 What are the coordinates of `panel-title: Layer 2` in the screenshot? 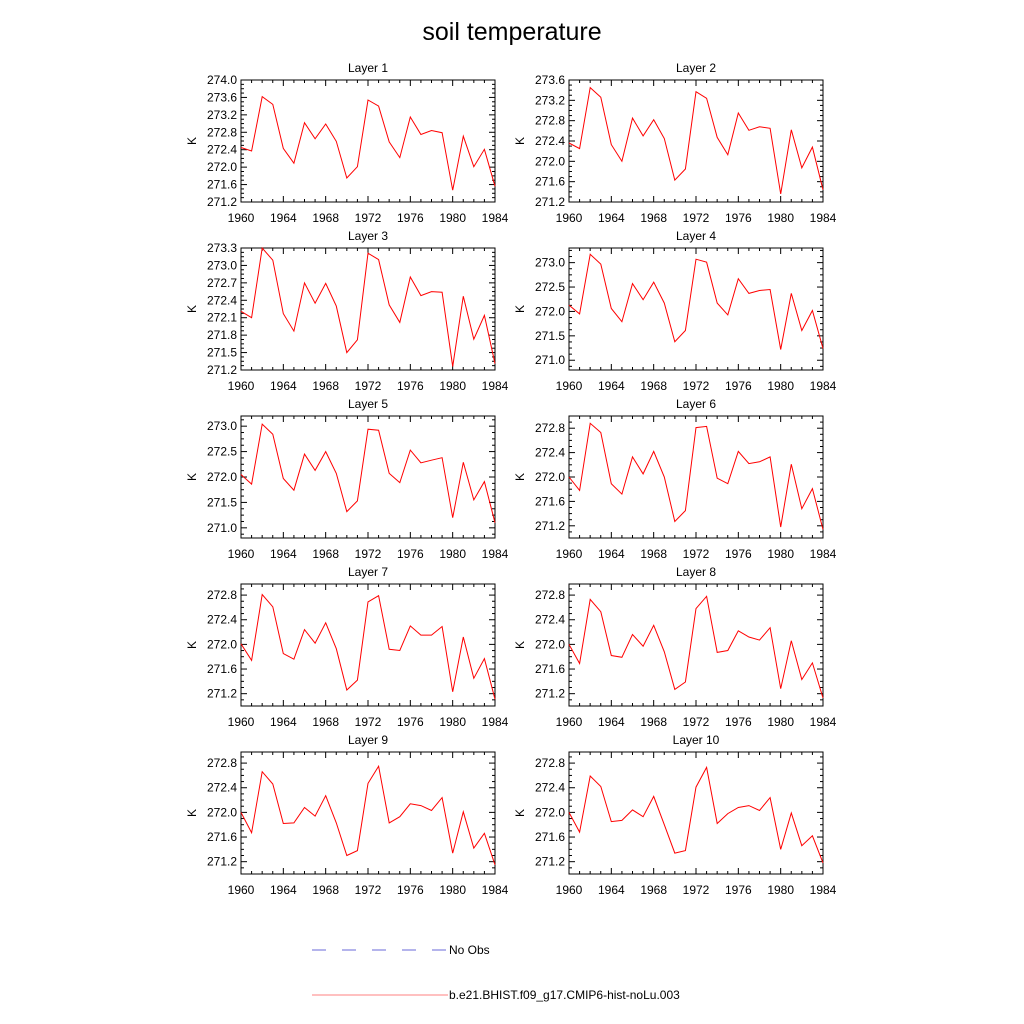 It's located at (696, 68).